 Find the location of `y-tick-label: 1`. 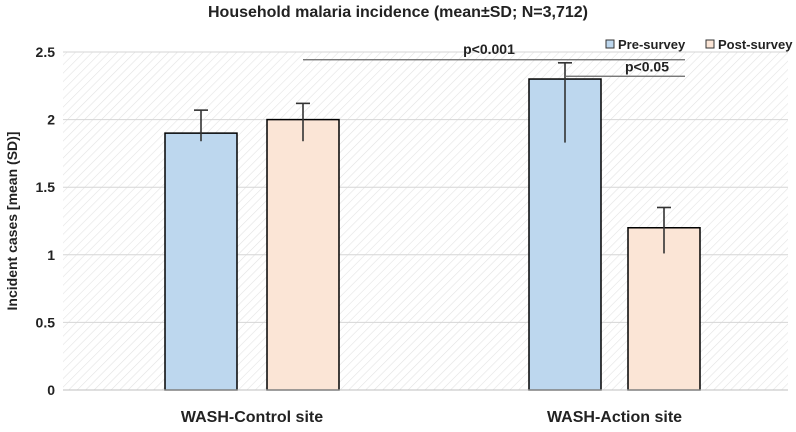

y-tick-label: 1 is located at coordinates (51, 255).